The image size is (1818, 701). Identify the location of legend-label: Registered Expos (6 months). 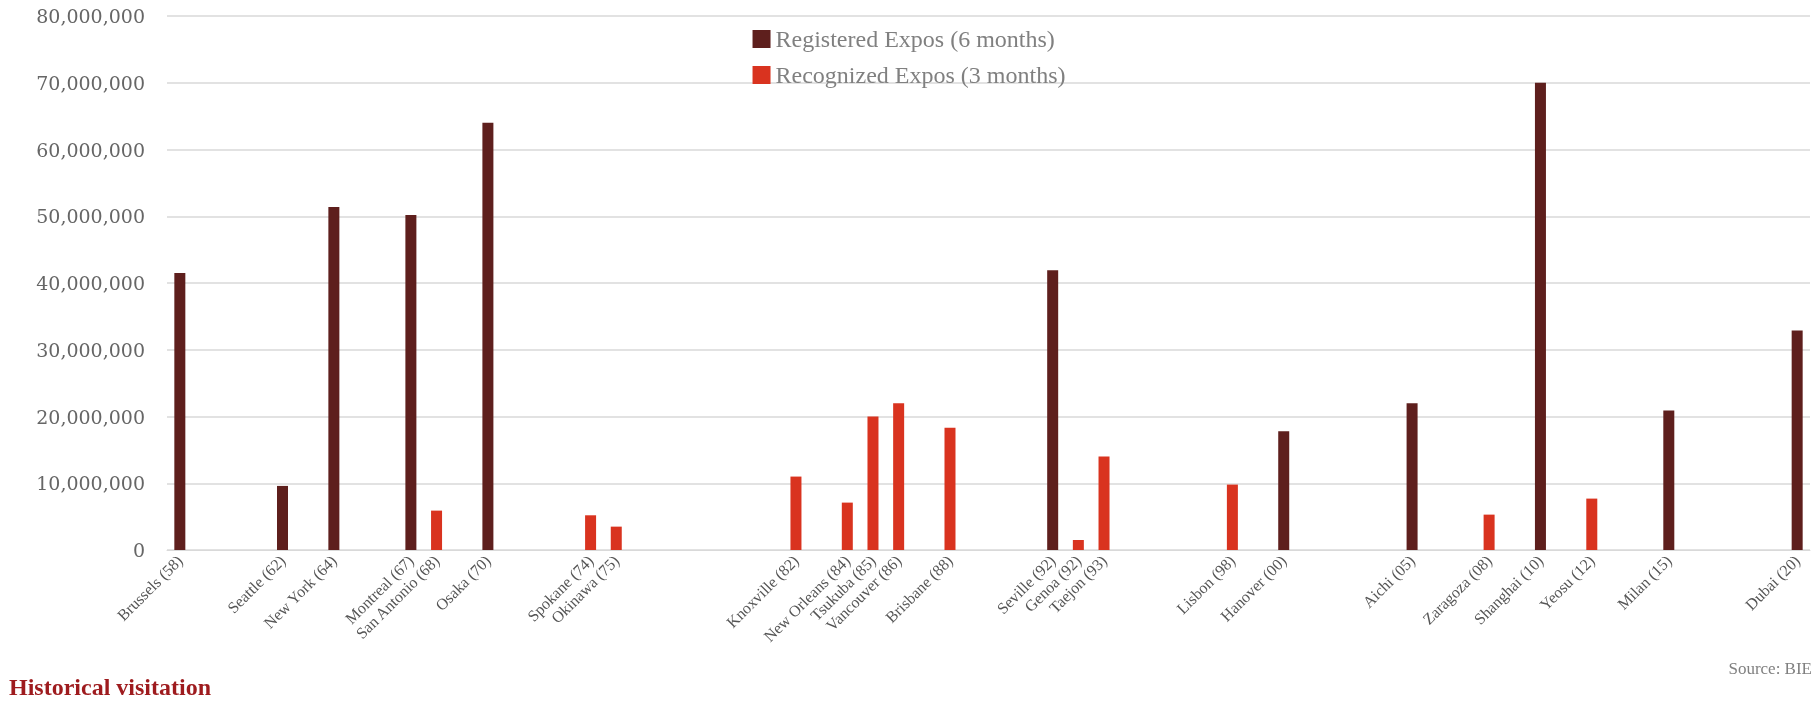
(915, 39).